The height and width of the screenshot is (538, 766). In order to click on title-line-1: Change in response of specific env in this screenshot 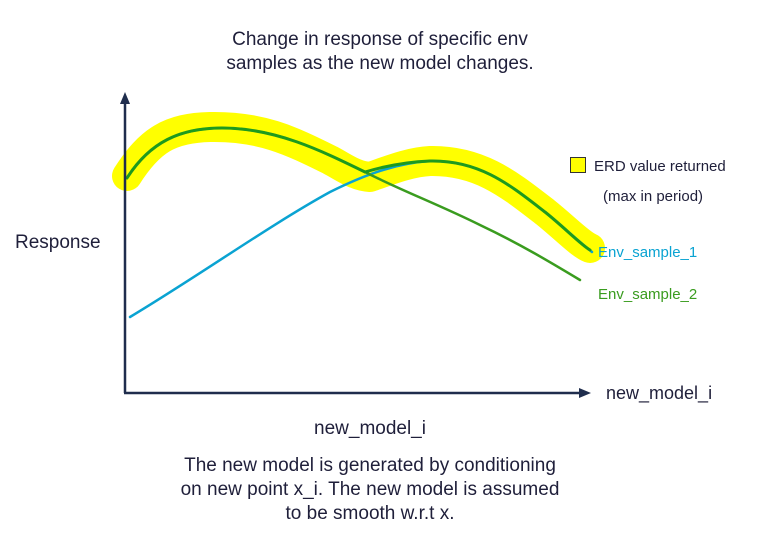, I will do `click(380, 39)`.